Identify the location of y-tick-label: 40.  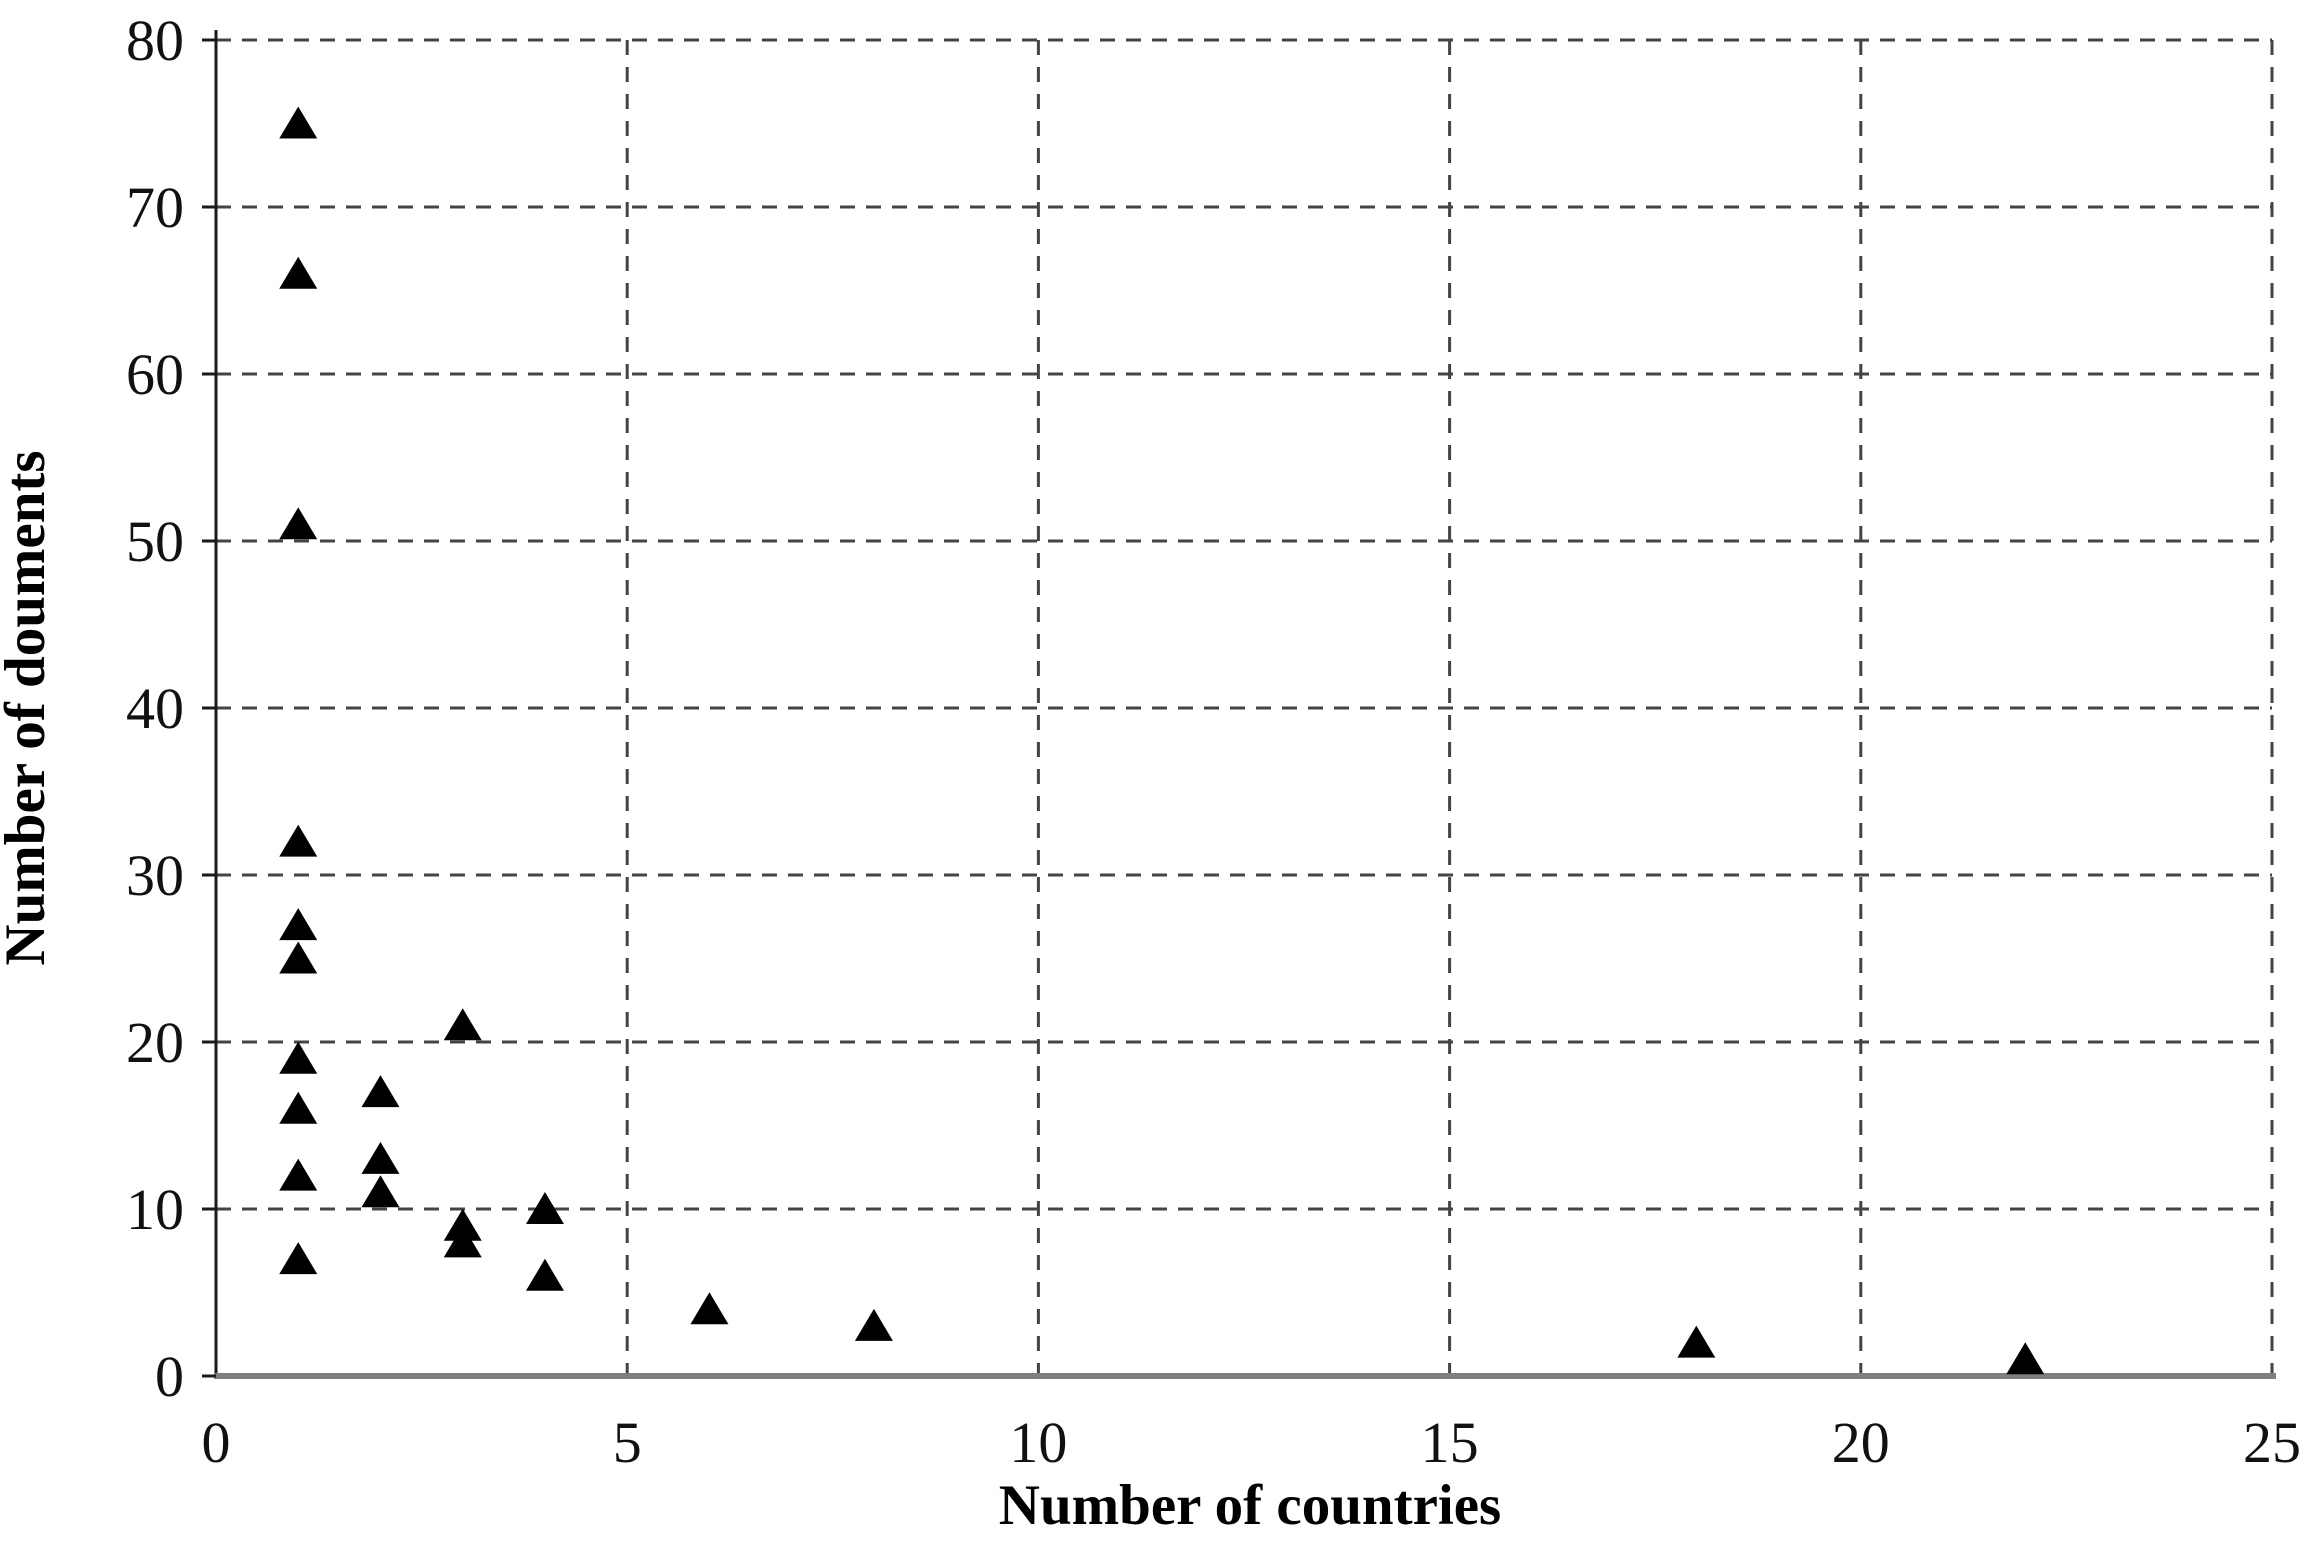
(155, 708).